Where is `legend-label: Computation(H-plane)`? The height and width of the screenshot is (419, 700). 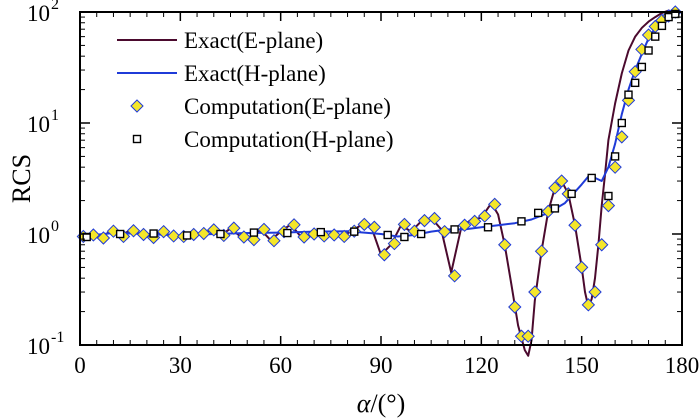 legend-label: Computation(H-plane) is located at coordinates (289, 139).